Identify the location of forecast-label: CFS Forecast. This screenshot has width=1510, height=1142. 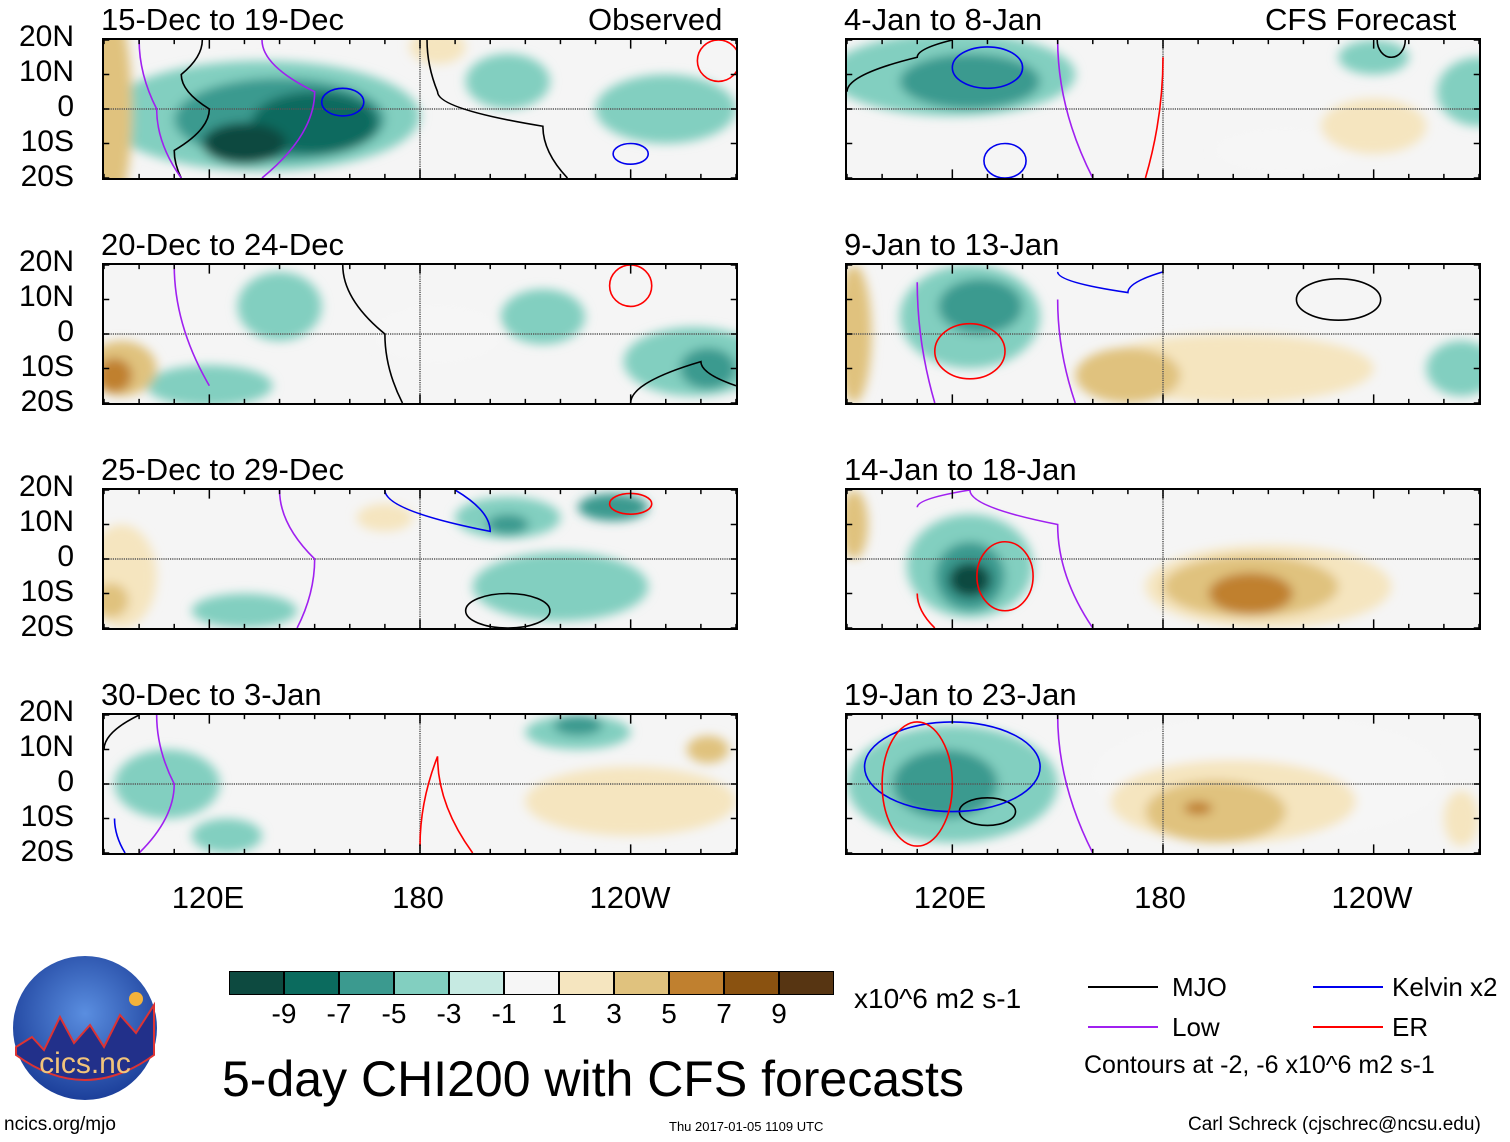
(1361, 19).